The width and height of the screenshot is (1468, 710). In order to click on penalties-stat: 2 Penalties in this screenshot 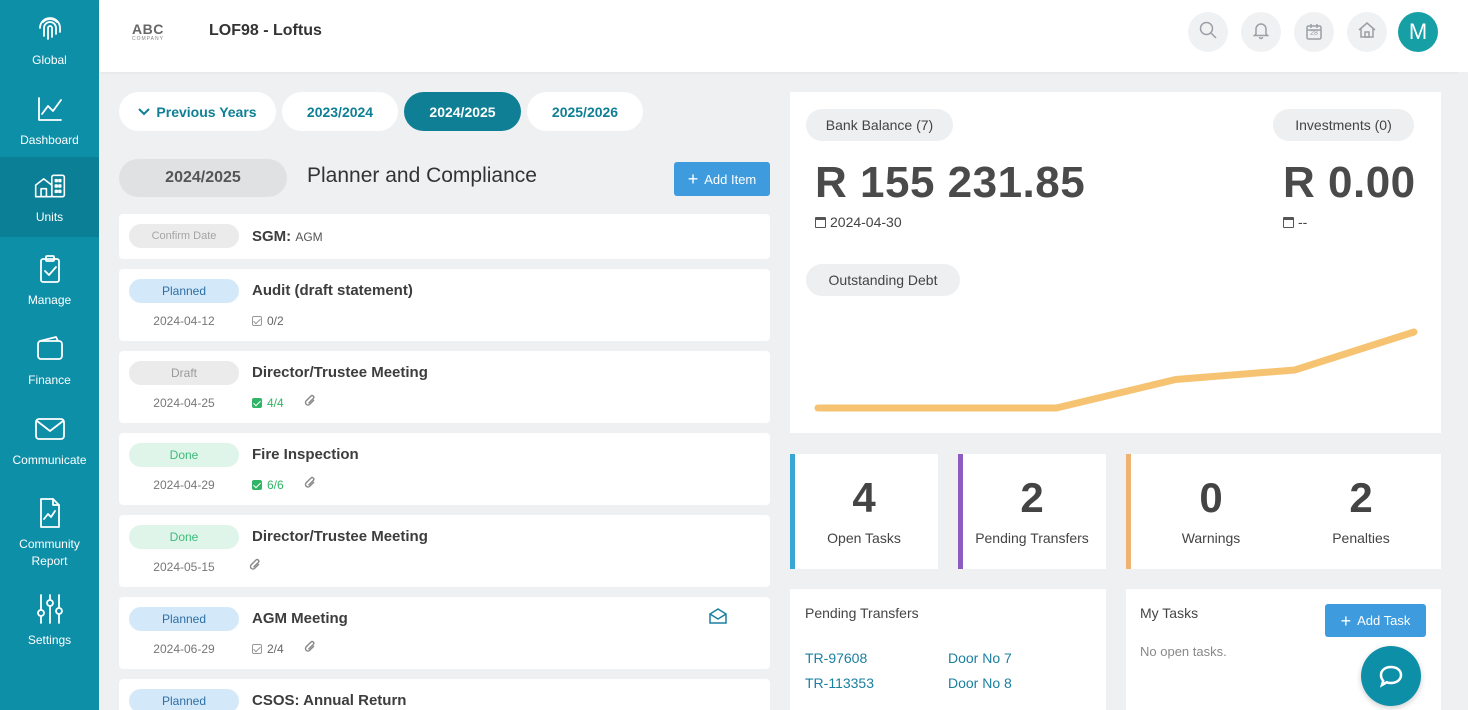, I will do `click(1361, 511)`.